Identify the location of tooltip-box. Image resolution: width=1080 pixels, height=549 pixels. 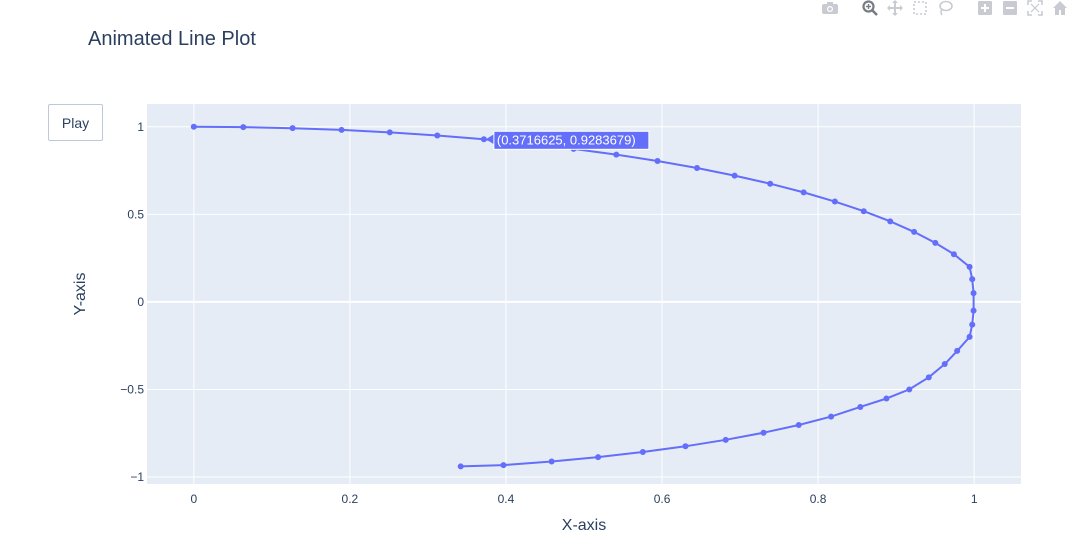
(571, 140).